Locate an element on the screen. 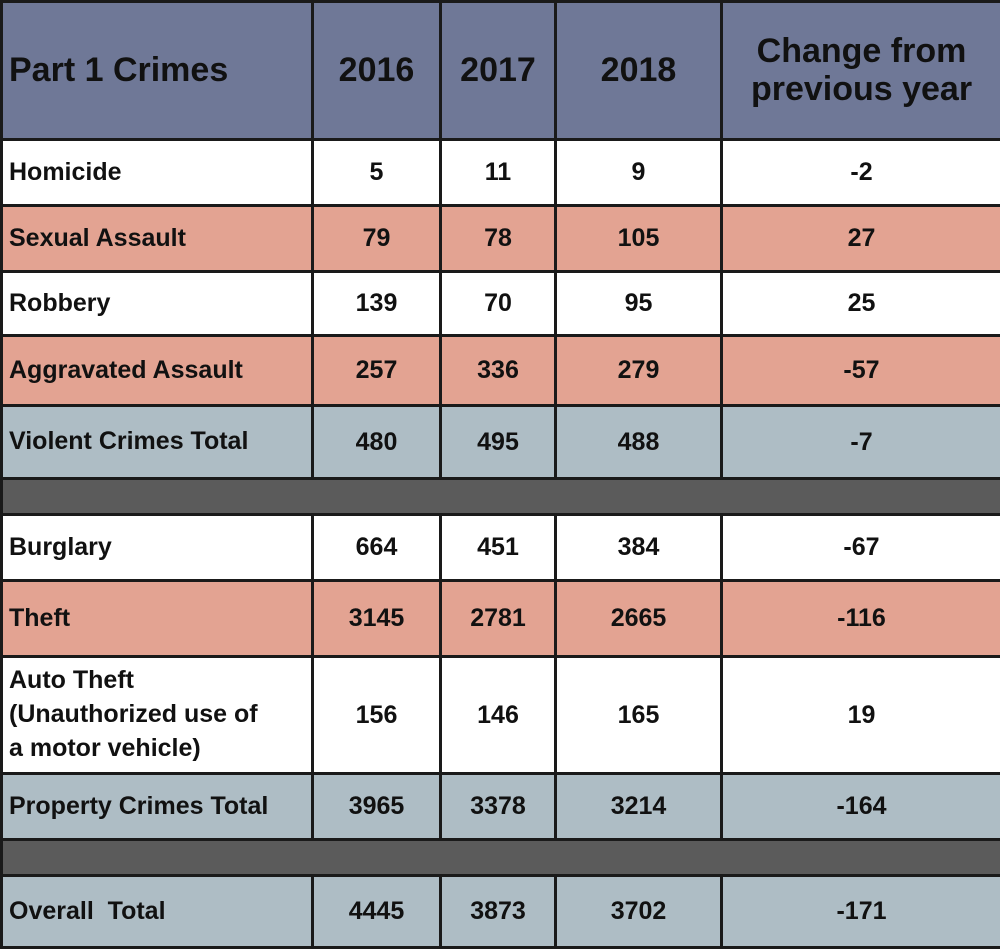 The height and width of the screenshot is (949, 1000). row-label: Robbery is located at coordinates (157, 304).